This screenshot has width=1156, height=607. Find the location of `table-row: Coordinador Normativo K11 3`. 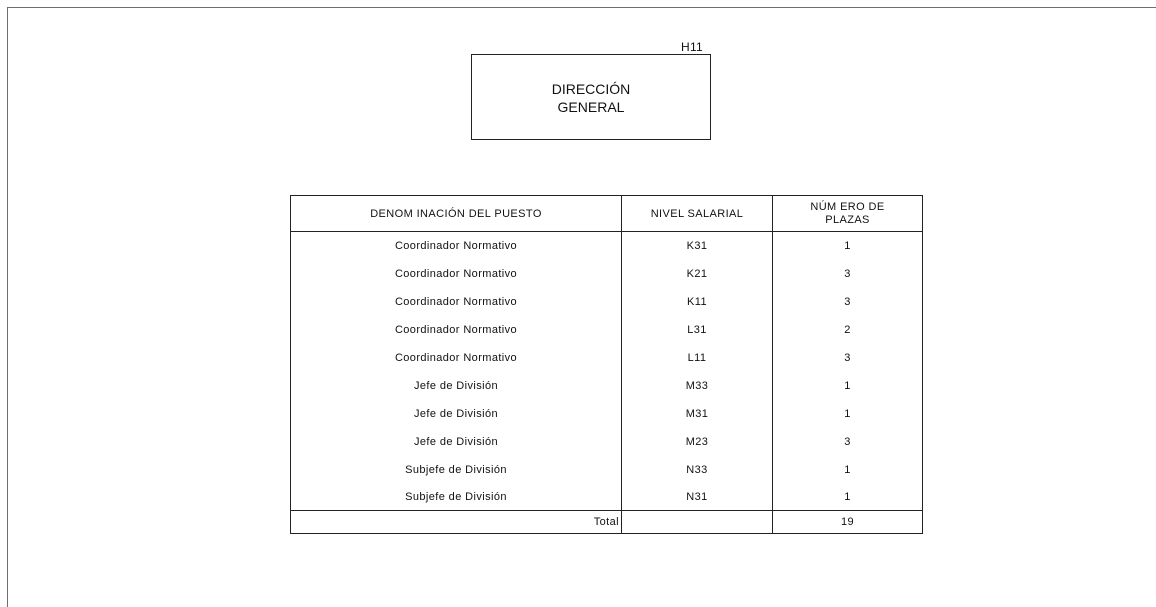

table-row: Coordinador Normativo K11 3 is located at coordinates (606, 302).